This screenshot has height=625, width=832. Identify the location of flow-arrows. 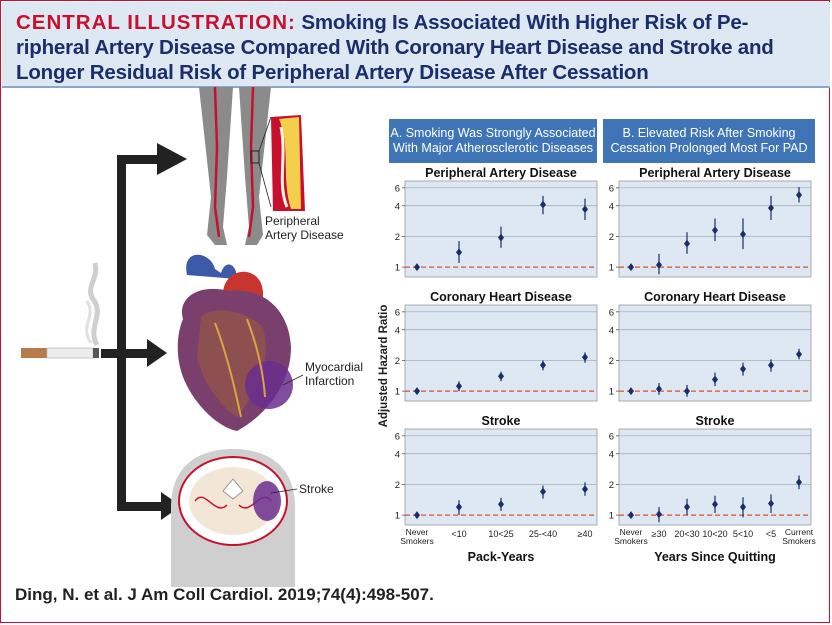
(144, 331).